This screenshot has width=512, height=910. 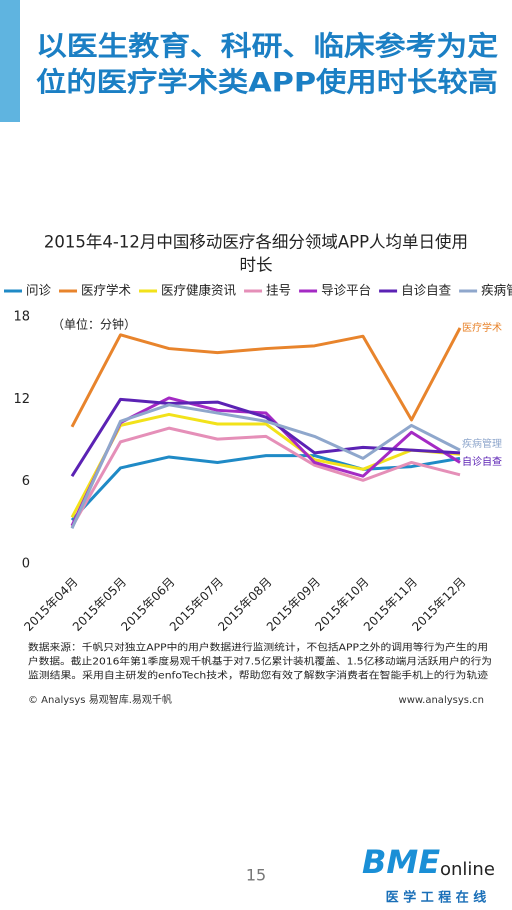 I want to click on y-tick-label: 12, so click(x=21, y=399).